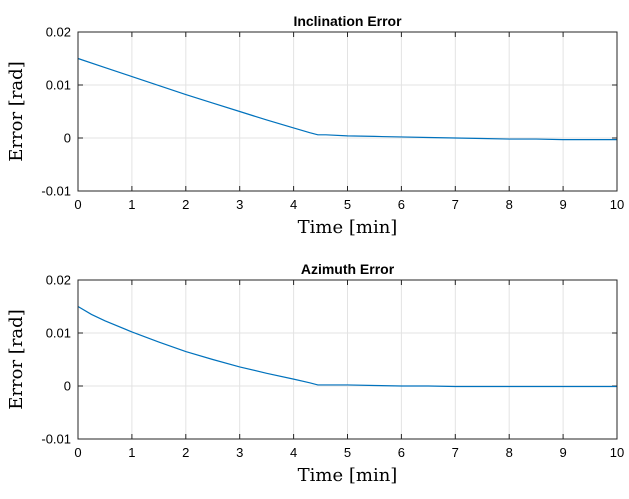 This screenshot has height=499, width=629. Describe the element at coordinates (67, 138) in the screenshot. I see `chart-1-y-tick-label: 0` at that location.